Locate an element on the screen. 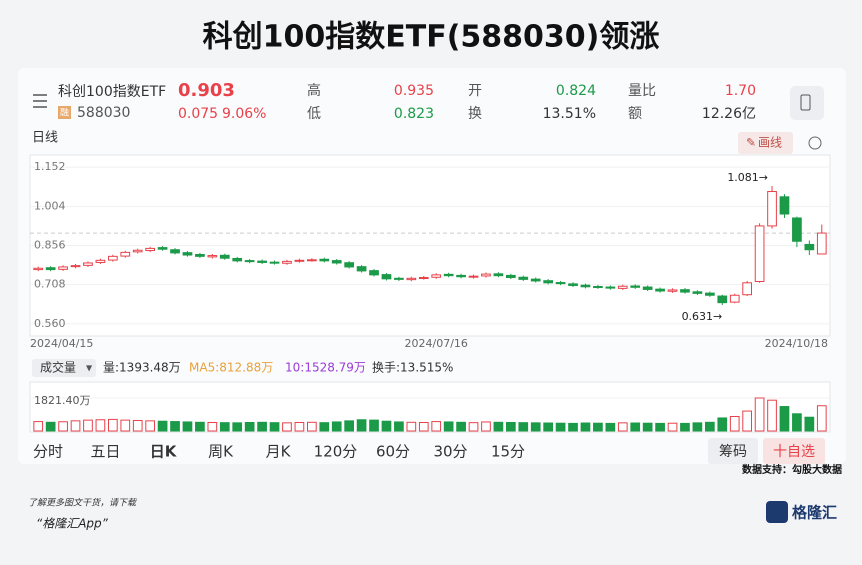  label: 量比 is located at coordinates (642, 91).